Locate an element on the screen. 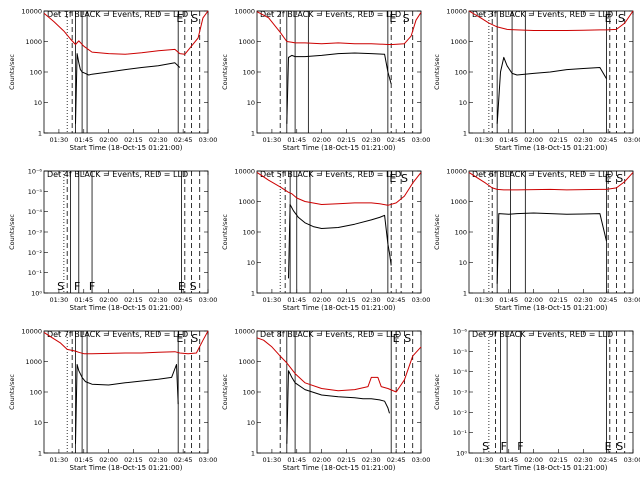 This screenshot has height=480, width=640. chart-title: Det 9f BLACK = Events, RED = LLD is located at coordinates (542, 334).